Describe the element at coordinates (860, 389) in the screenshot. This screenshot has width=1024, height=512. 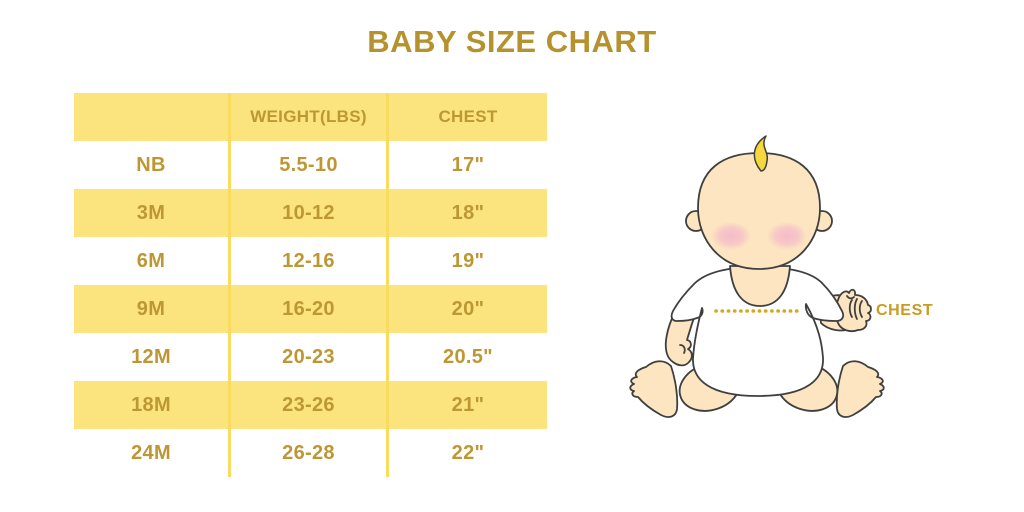
I see `baby-right-foot` at that location.